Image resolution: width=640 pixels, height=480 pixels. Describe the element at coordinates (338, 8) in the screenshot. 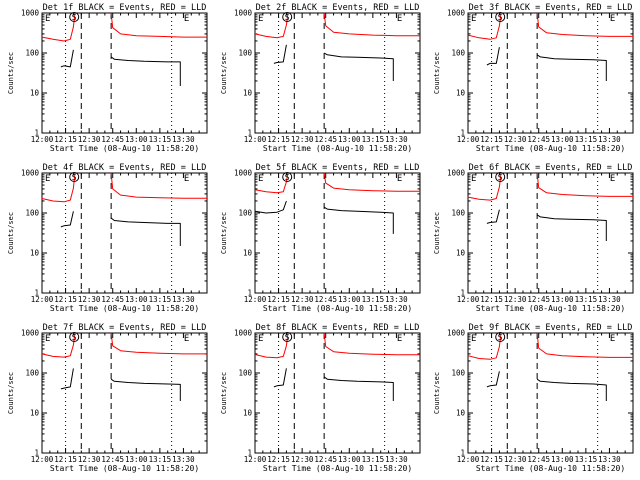

I see `chart-title: Det 2f BLACK = Events, RED = LLD` at that location.